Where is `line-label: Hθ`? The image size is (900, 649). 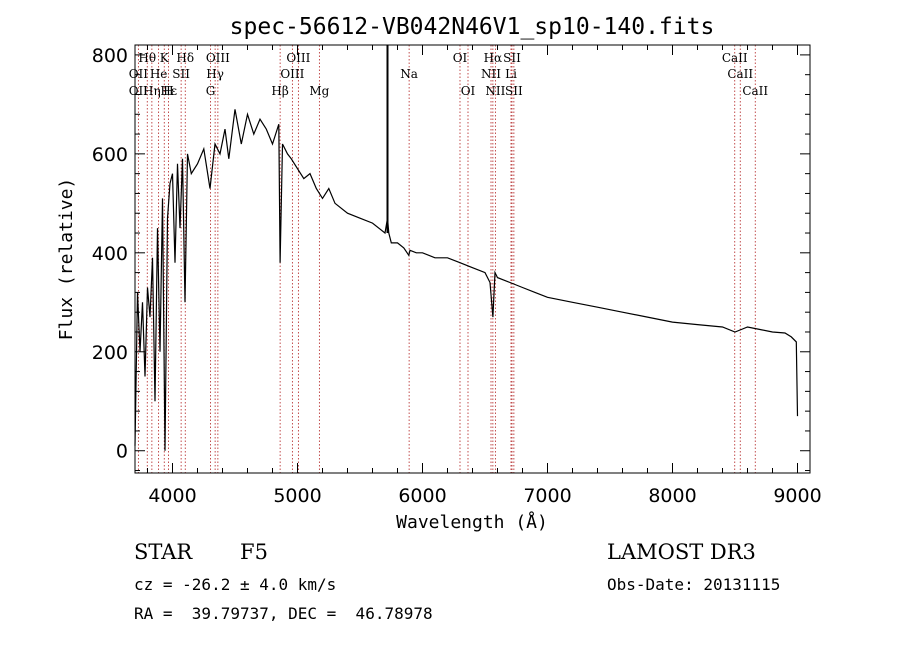
line-label: Hθ is located at coordinates (147, 58).